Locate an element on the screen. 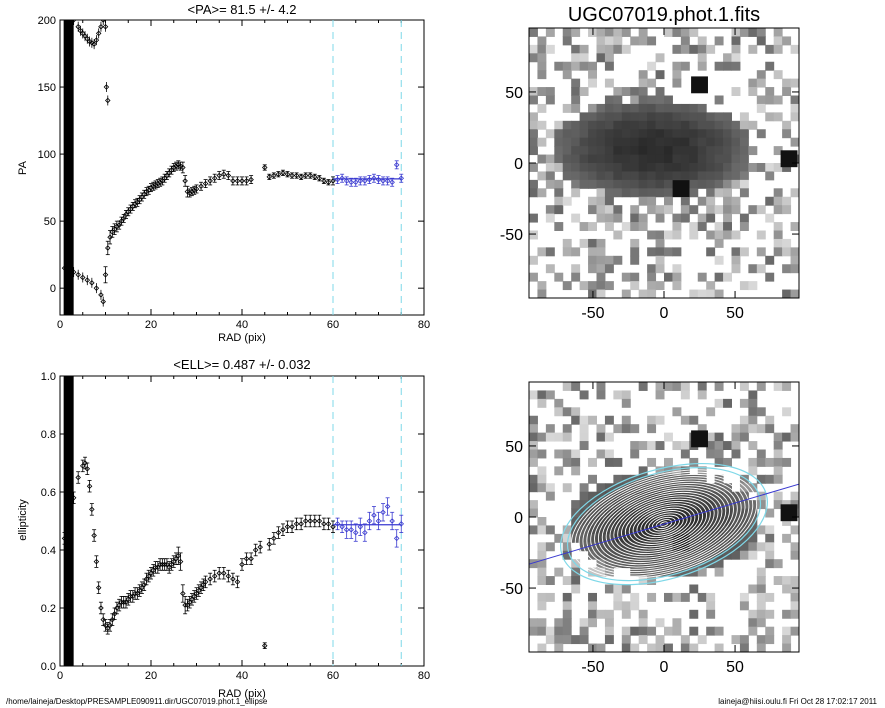 The image size is (885, 708). ell-xtick-label: 0 is located at coordinates (60, 676).